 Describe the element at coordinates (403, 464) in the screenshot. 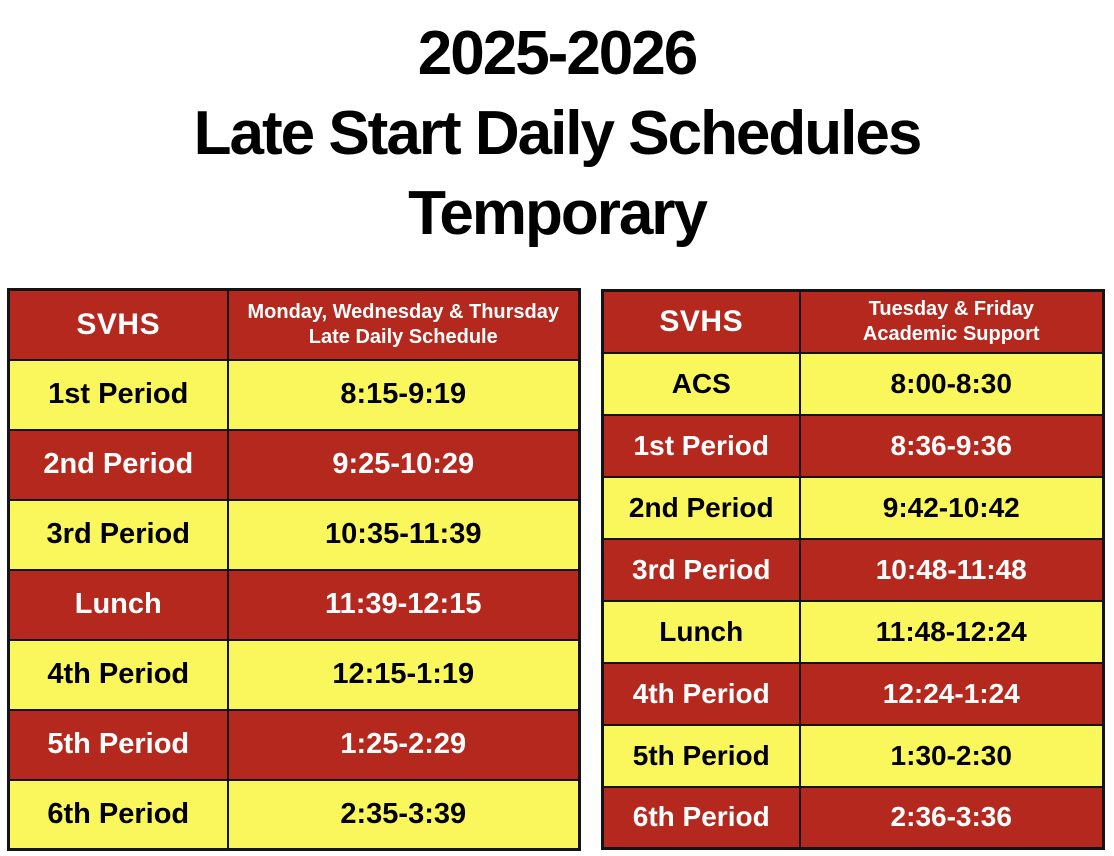

I see `time-cell: 9:25-10:29` at that location.